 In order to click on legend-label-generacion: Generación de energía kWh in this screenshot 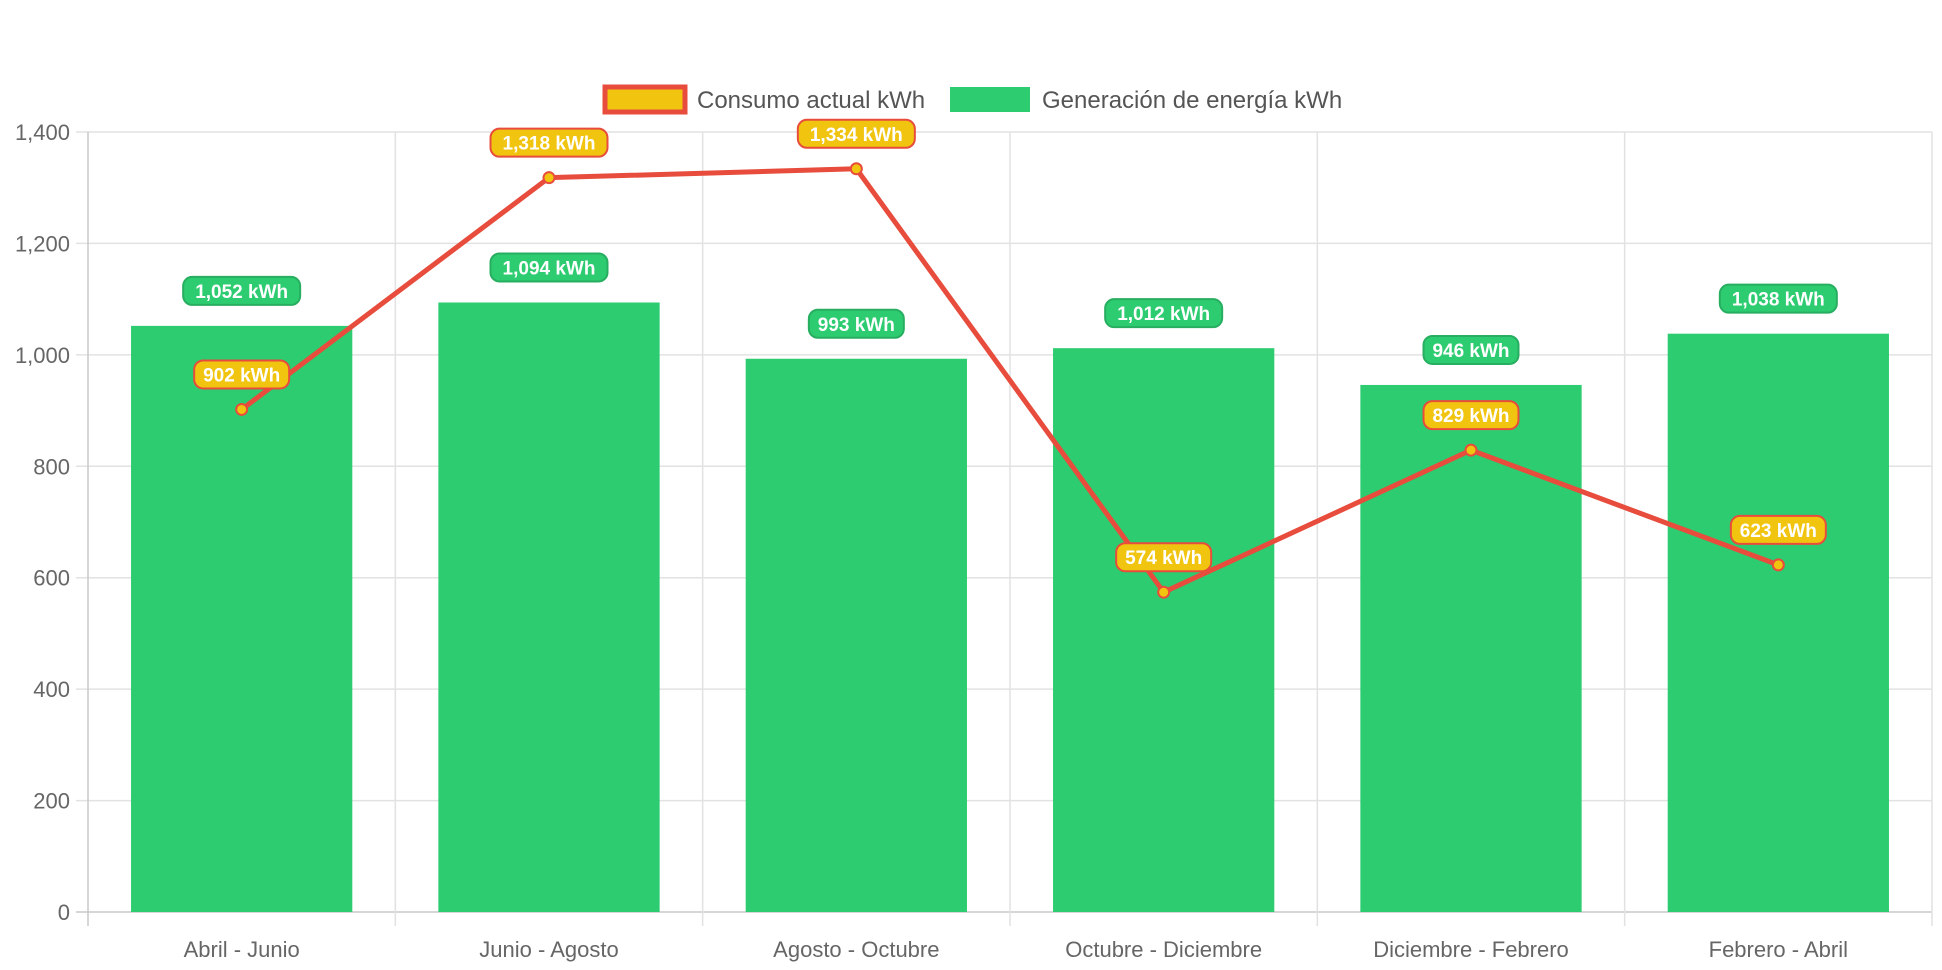, I will do `click(1192, 100)`.